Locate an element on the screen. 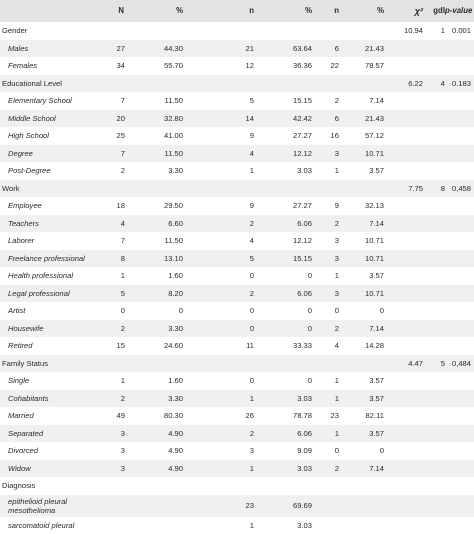 The image size is (474, 534). cell-group1-percent: 15.15 is located at coordinates (283, 101).